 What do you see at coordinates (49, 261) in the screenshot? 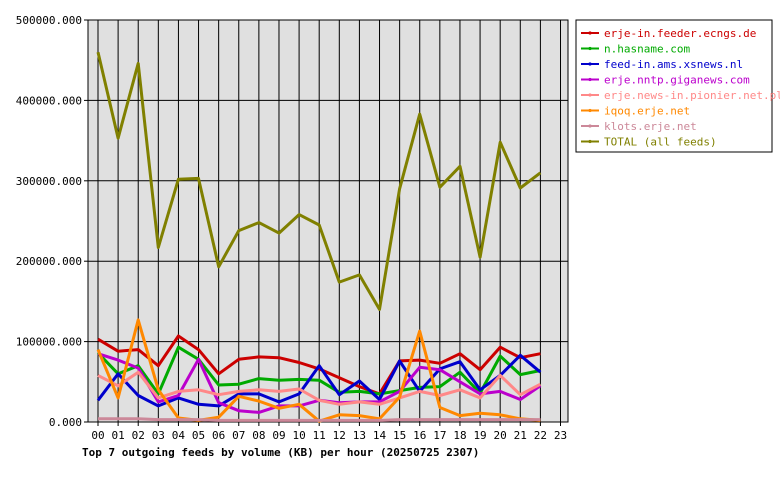
I see `y-tick-label: 200000.000` at bounding box center [49, 261].